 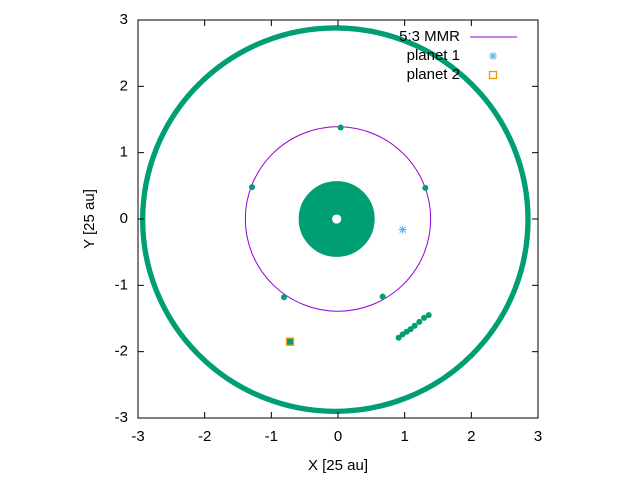 I want to click on y-tick-label: -2, so click(x=121, y=351).